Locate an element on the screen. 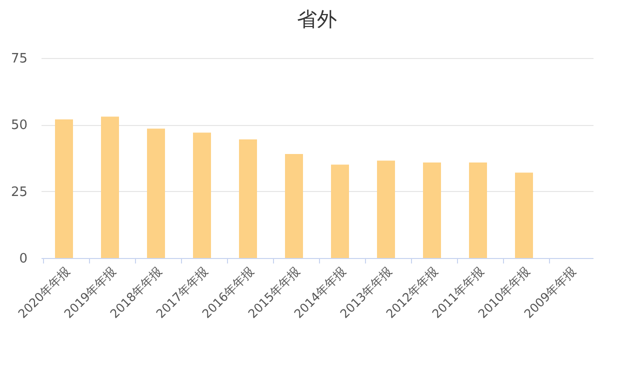 This screenshot has width=634, height=371. chart-title: 省外 is located at coordinates (317, 19).